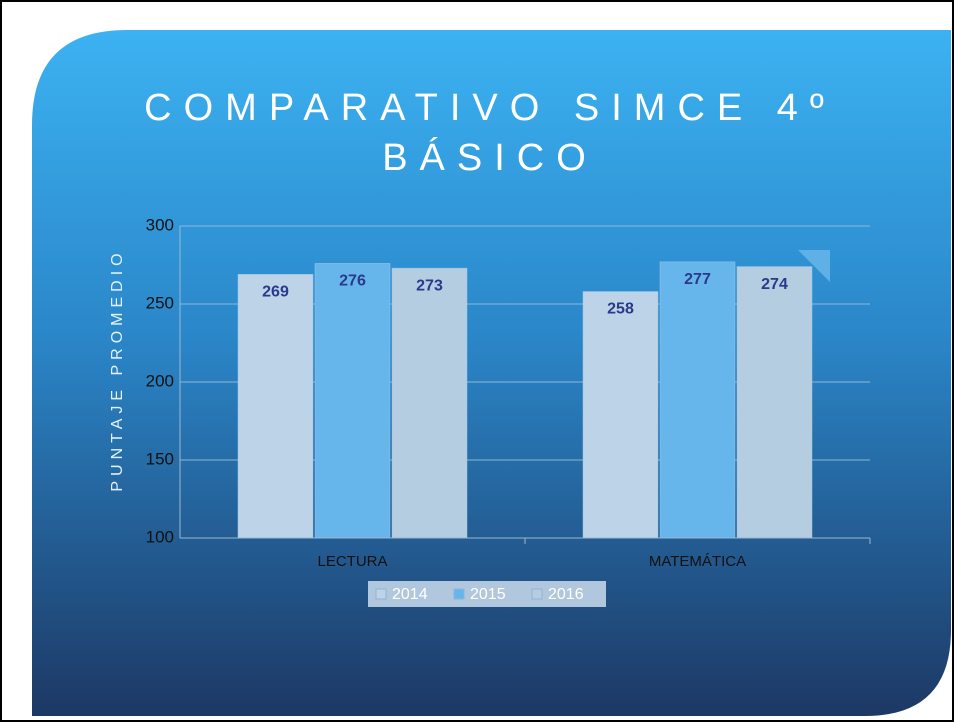 The image size is (954, 722). Describe the element at coordinates (160, 458) in the screenshot. I see `y-tick-label: 150` at that location.